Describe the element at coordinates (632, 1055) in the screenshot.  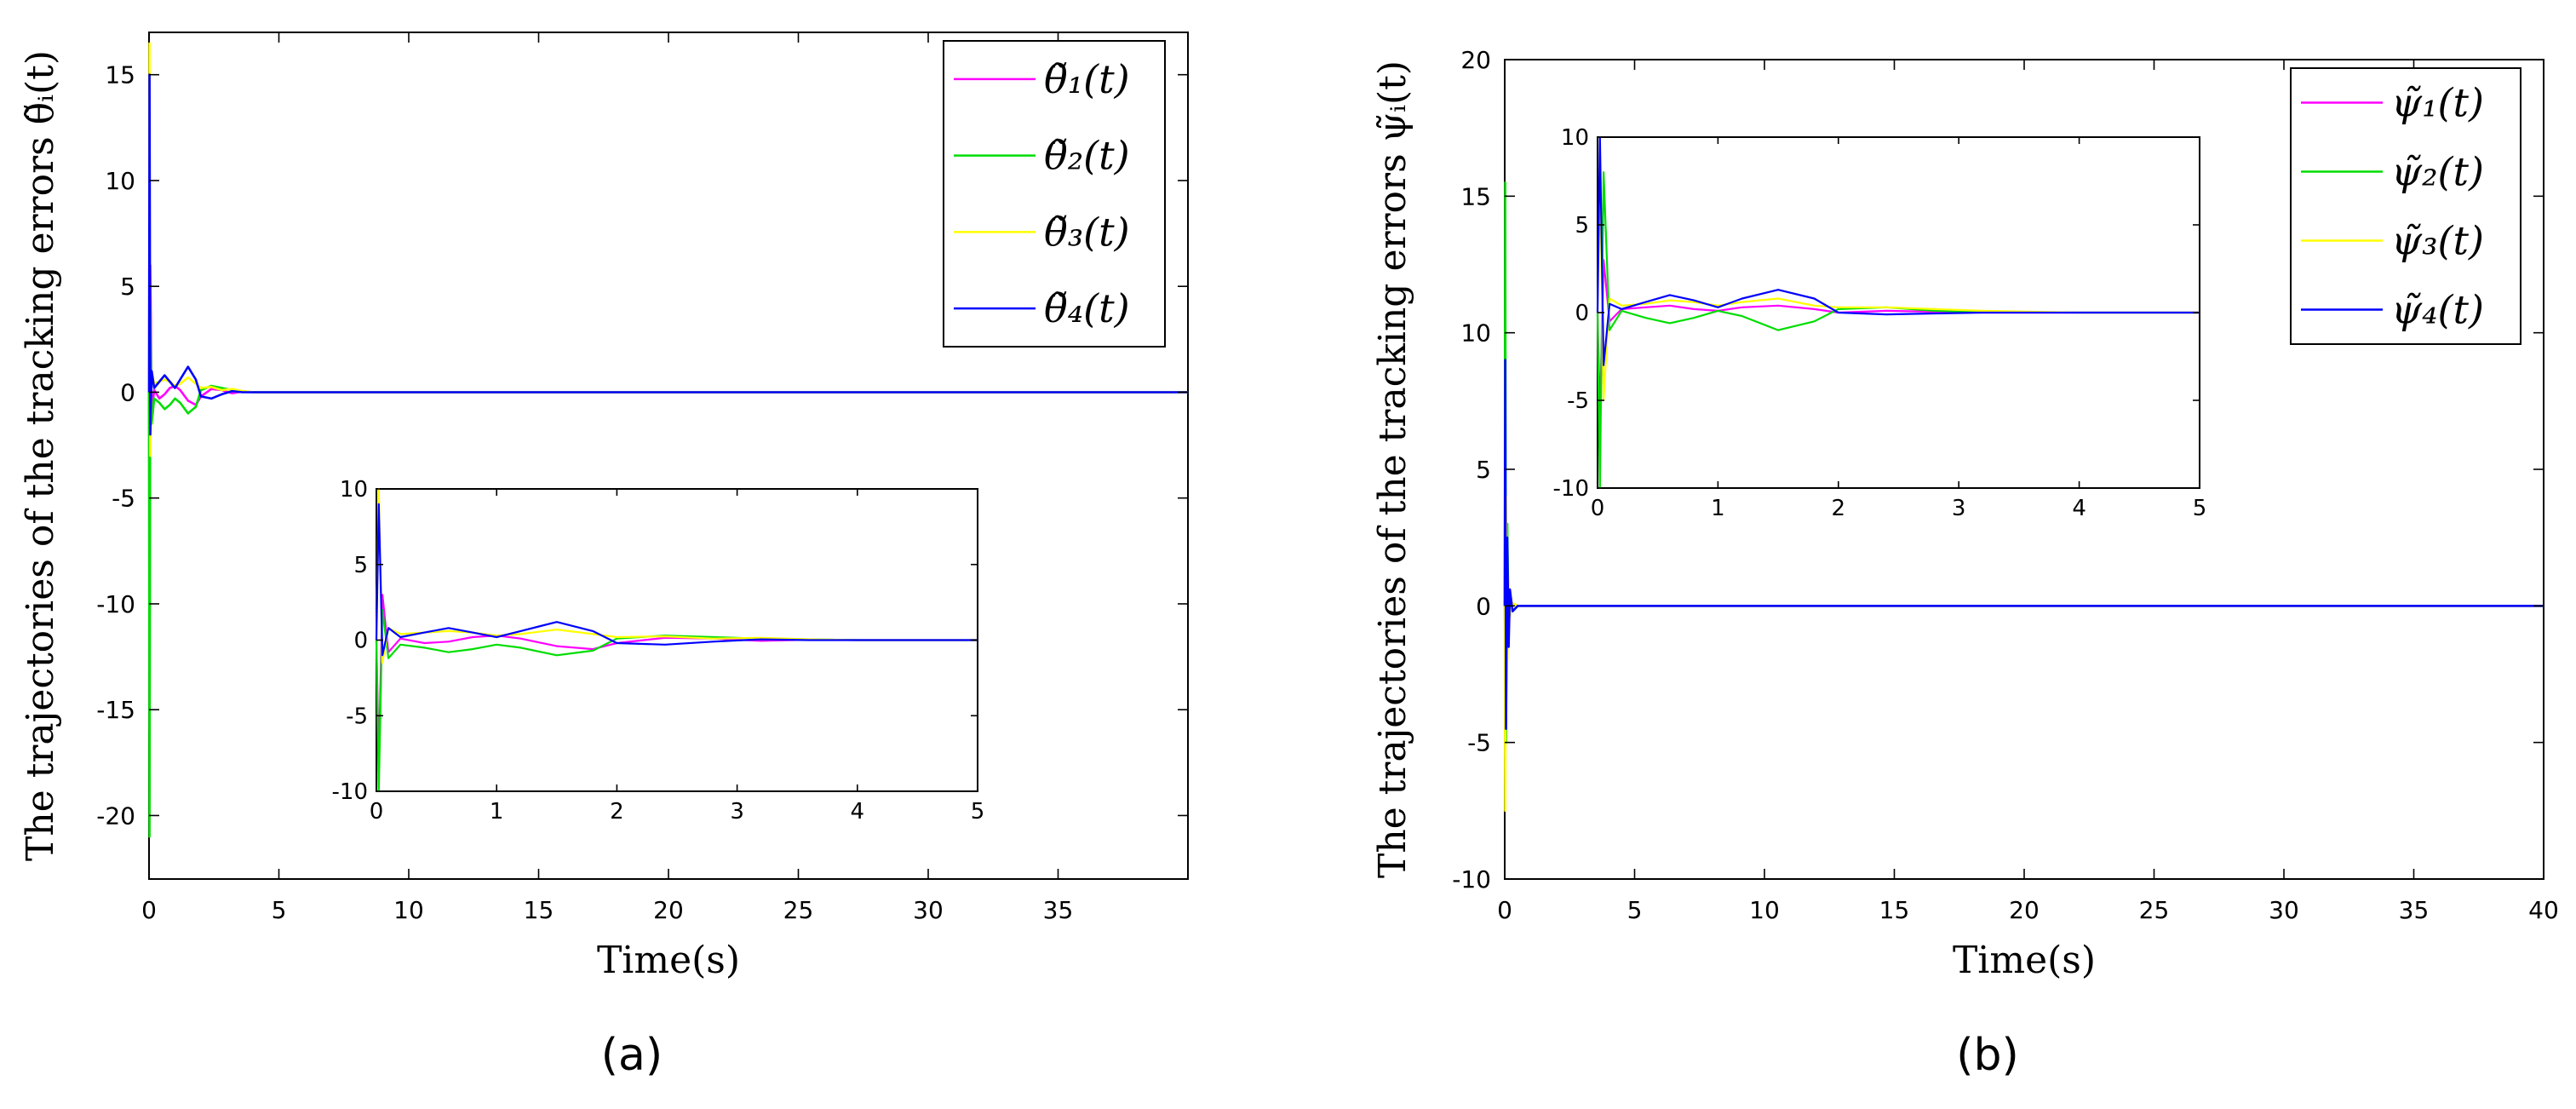
I see `panel-caption: (a)` at that location.